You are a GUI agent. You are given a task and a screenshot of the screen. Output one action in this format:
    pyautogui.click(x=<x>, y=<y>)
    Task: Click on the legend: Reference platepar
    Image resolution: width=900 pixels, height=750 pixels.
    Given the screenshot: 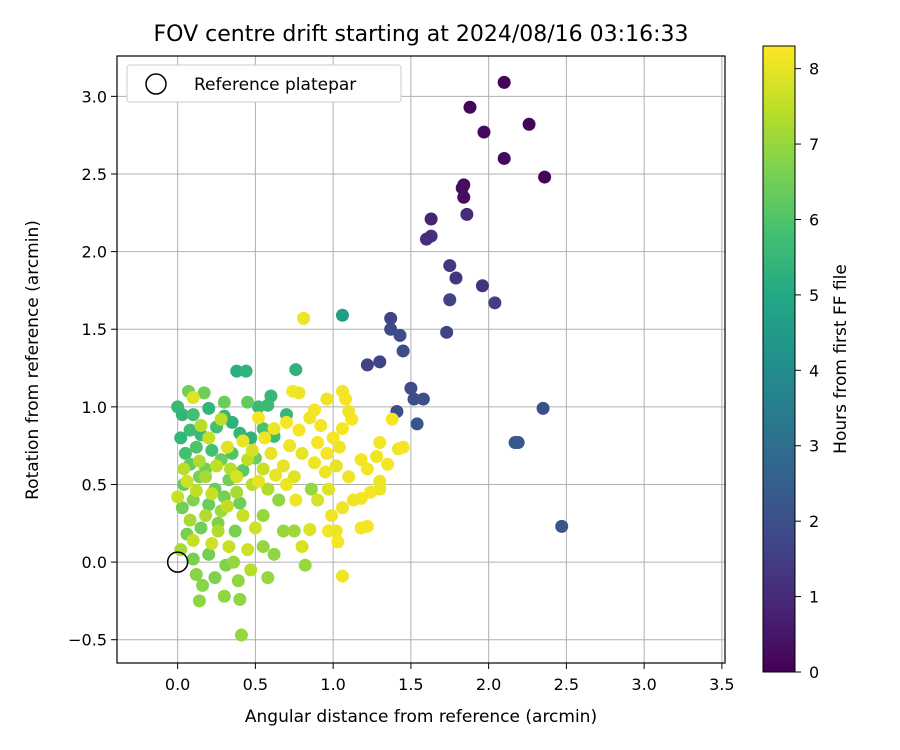 What is the action you would take?
    pyautogui.click(x=264, y=83)
    